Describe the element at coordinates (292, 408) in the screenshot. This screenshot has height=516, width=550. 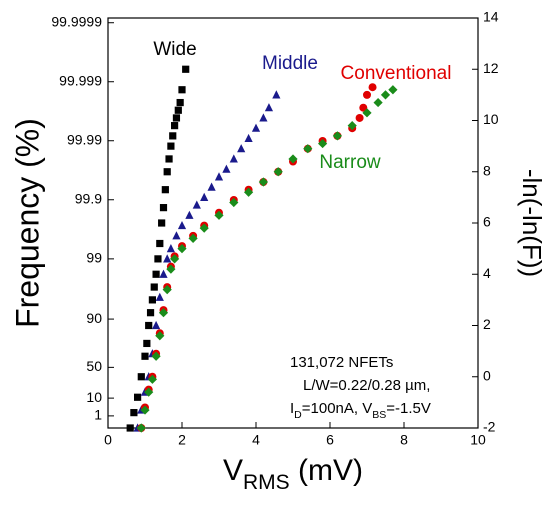
I see `annotation-part: I` at that location.